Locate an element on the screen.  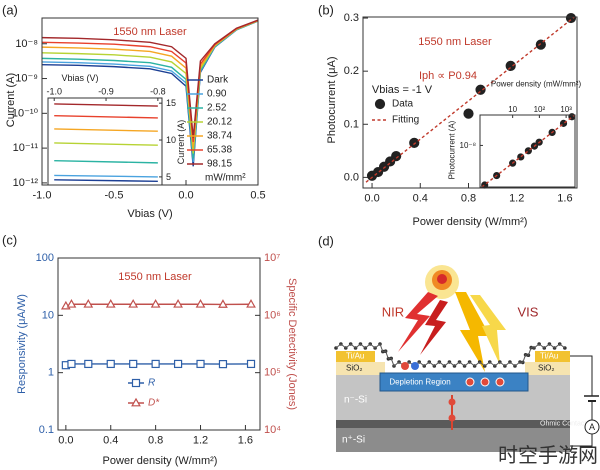
legend-entry: 0.90 is located at coordinates (207, 94).